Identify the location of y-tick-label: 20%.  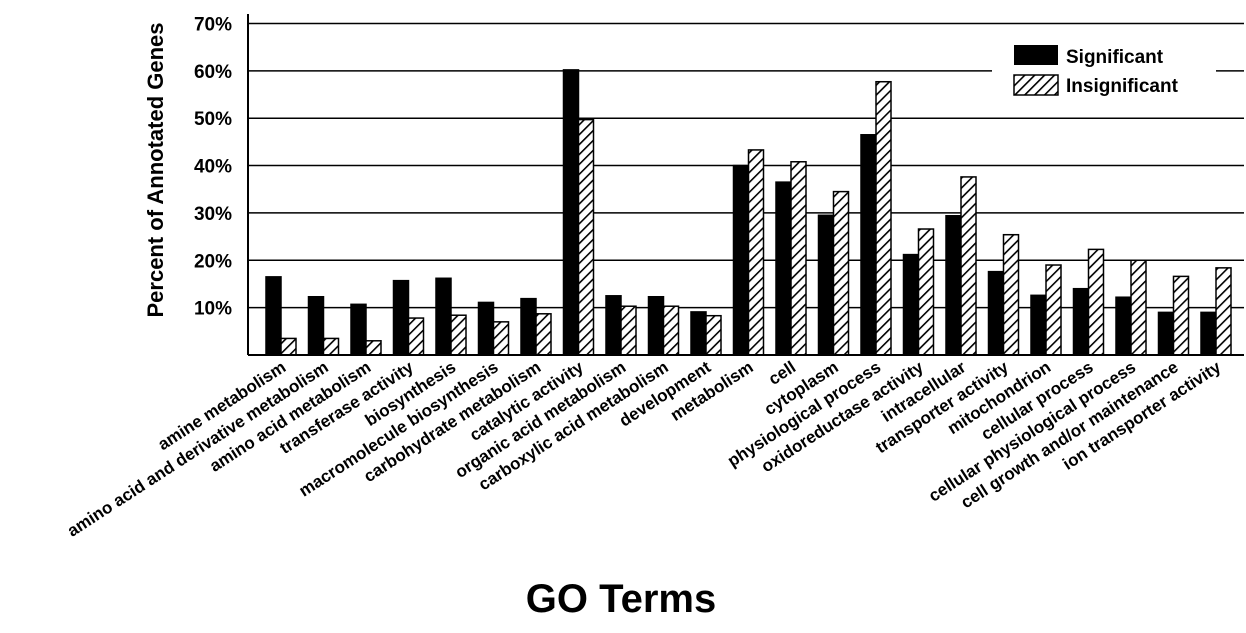
(213, 261).